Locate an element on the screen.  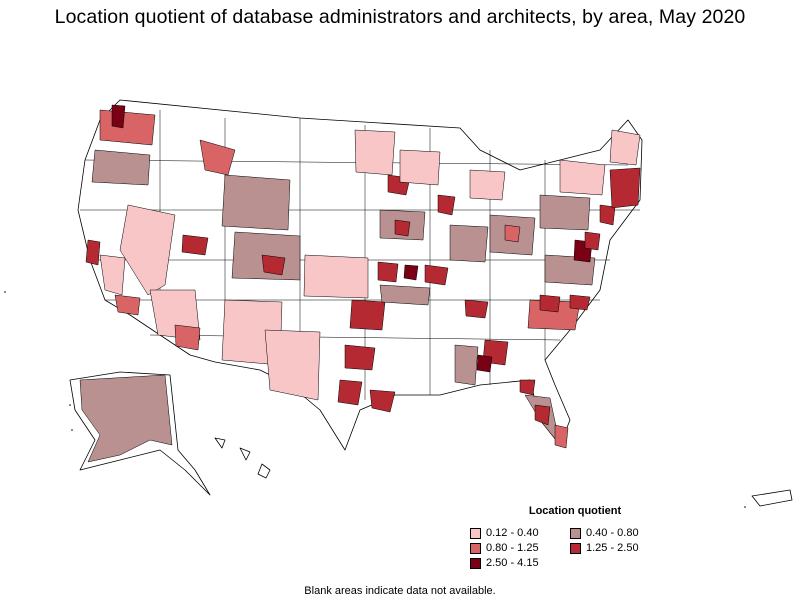
region-tucson is located at coordinates (187, 337).